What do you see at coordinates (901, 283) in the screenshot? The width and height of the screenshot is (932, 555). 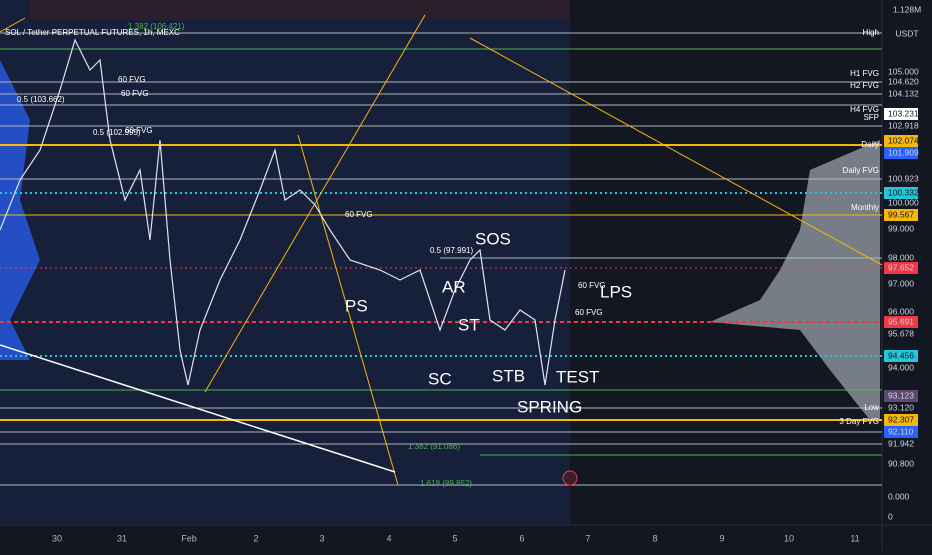 I see `price-label: 97.000` at bounding box center [901, 283].